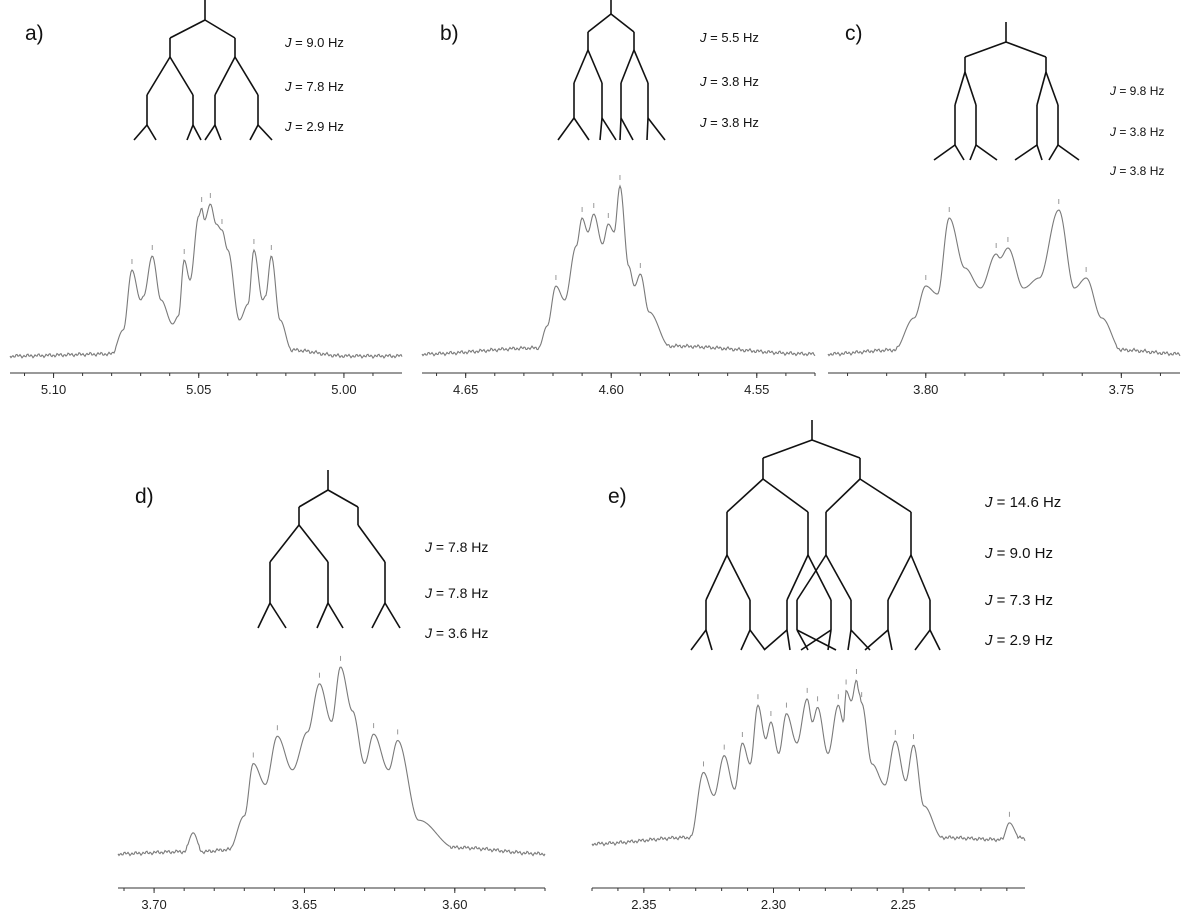 The image size is (1182, 910). I want to click on coupling-constant-label: J = 5.5 Hz, so click(729, 37).